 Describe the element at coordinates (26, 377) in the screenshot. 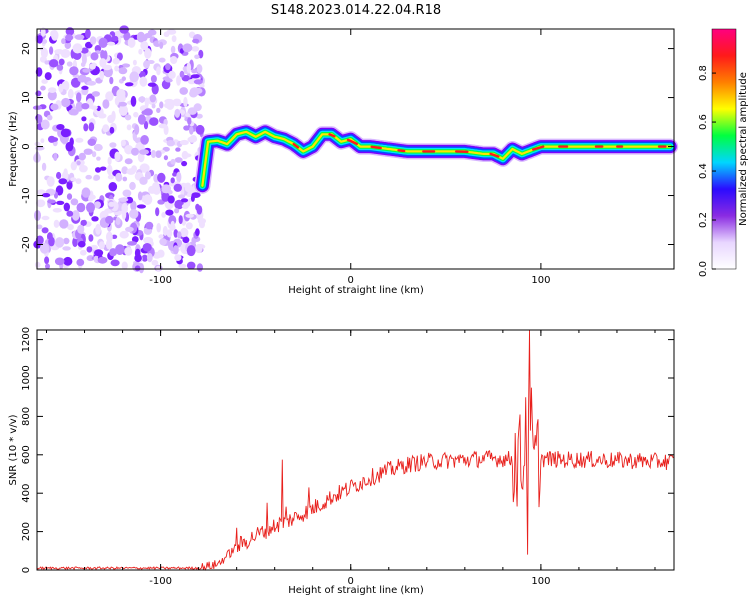

I see `y-tick-label: 1000` at that location.